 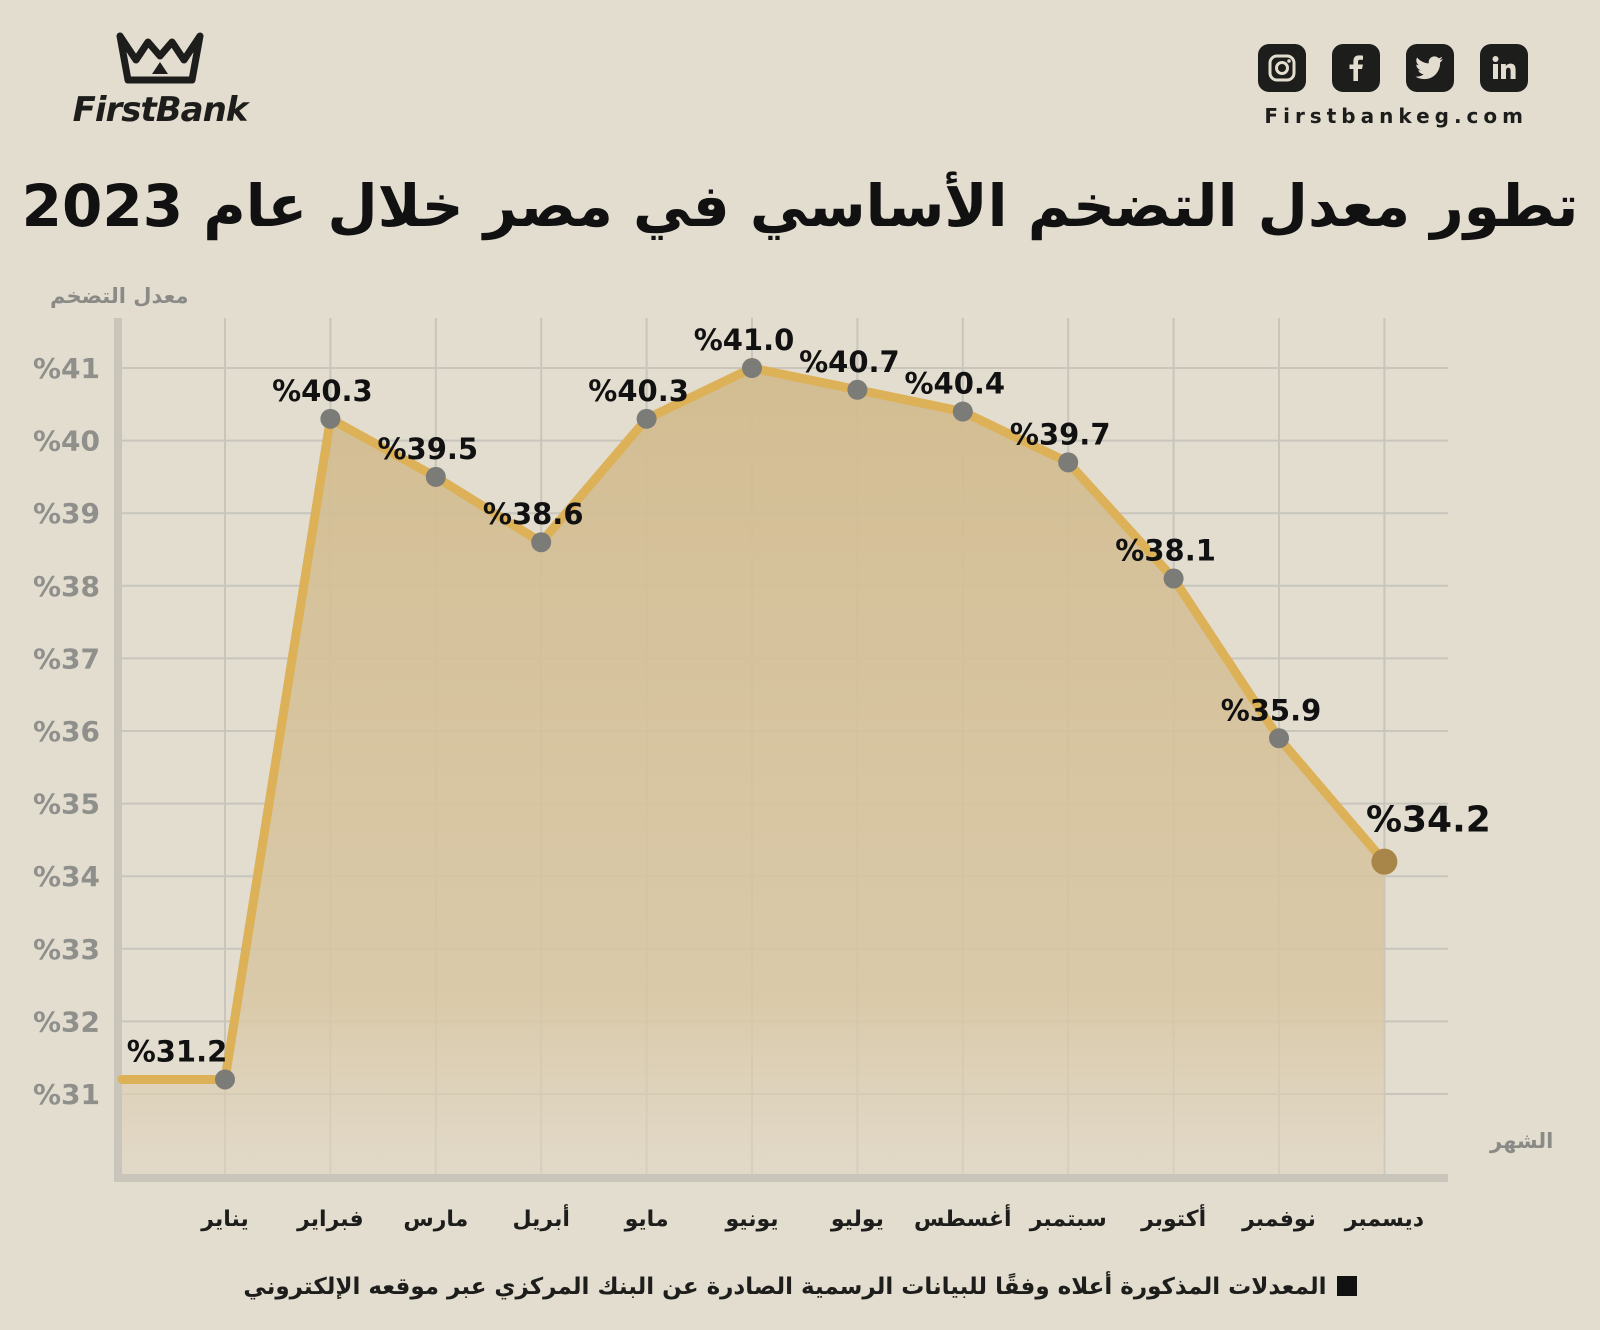 What do you see at coordinates (857, 1219) in the screenshot?
I see `x-tick-label: يوليو` at bounding box center [857, 1219].